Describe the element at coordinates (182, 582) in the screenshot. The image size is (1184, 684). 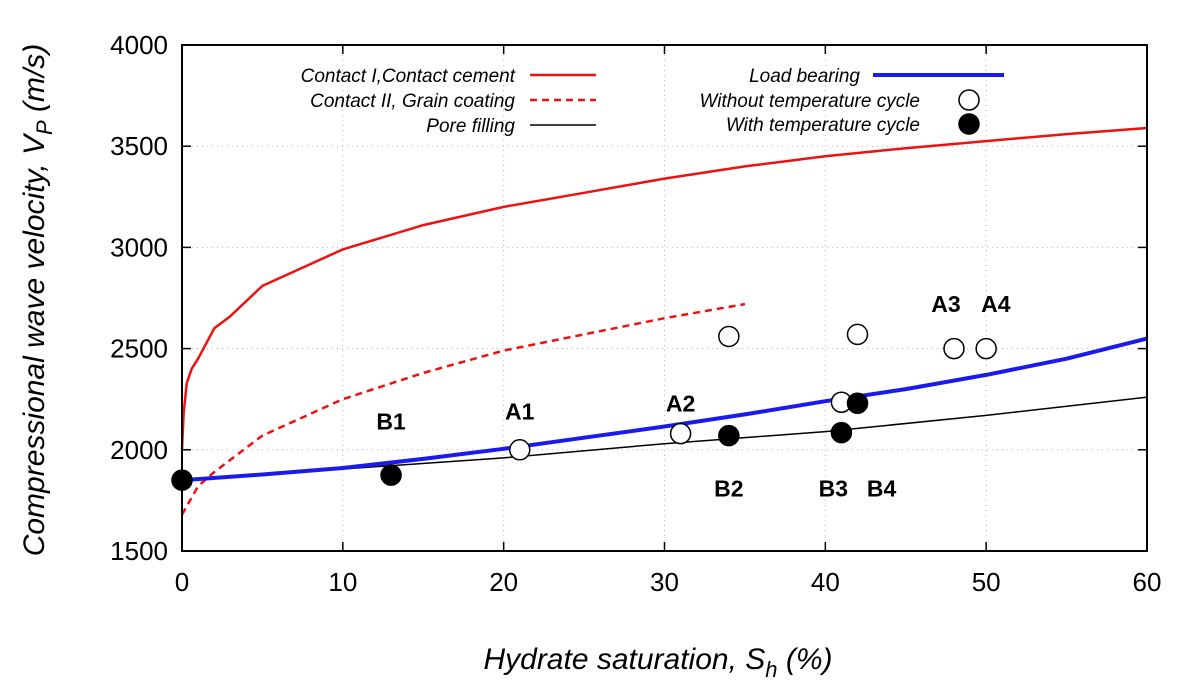
I see `x-tick-label: 0` at that location.